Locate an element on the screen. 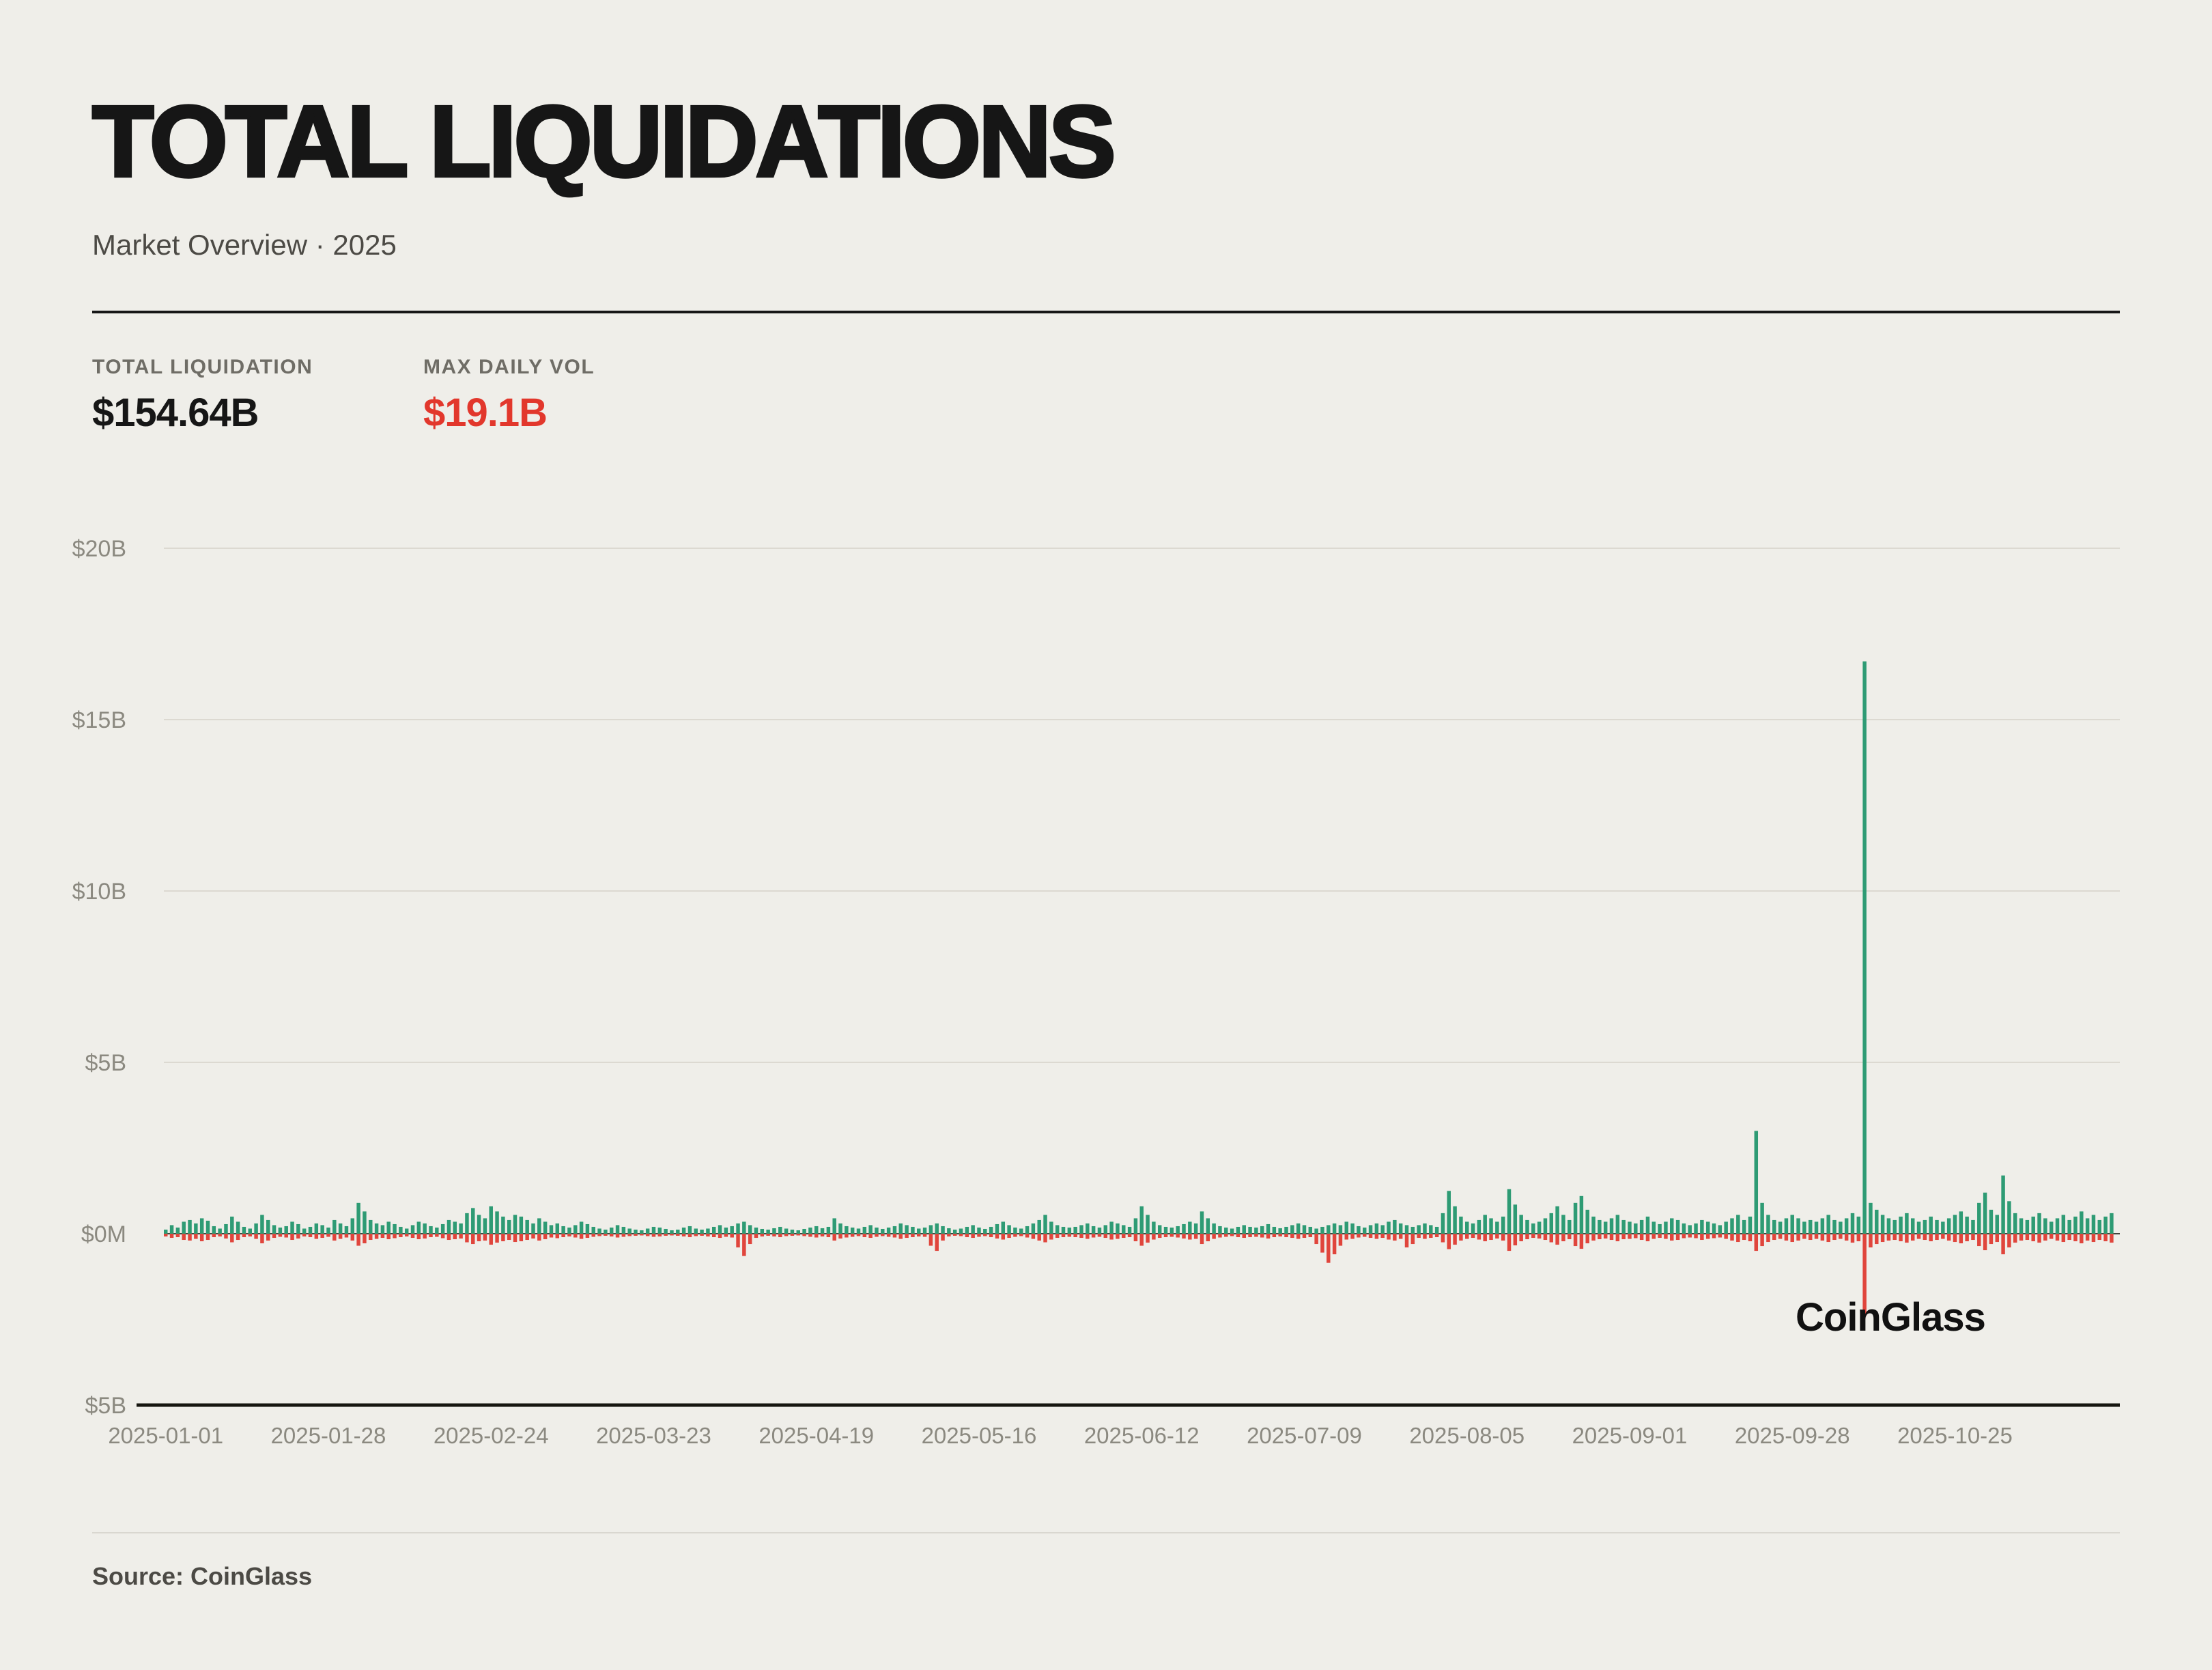 The height and width of the screenshot is (1670, 2212). y-tick-label: $10B is located at coordinates (99, 892).